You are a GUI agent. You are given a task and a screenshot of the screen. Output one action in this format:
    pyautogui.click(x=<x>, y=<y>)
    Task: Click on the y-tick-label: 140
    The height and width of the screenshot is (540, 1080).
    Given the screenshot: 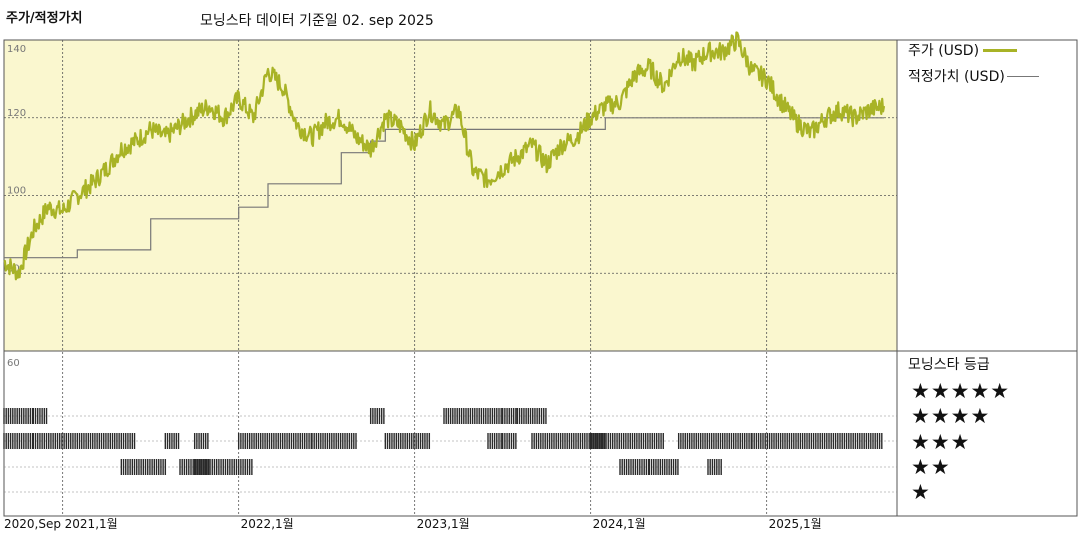 What is the action you would take?
    pyautogui.click(x=16, y=49)
    